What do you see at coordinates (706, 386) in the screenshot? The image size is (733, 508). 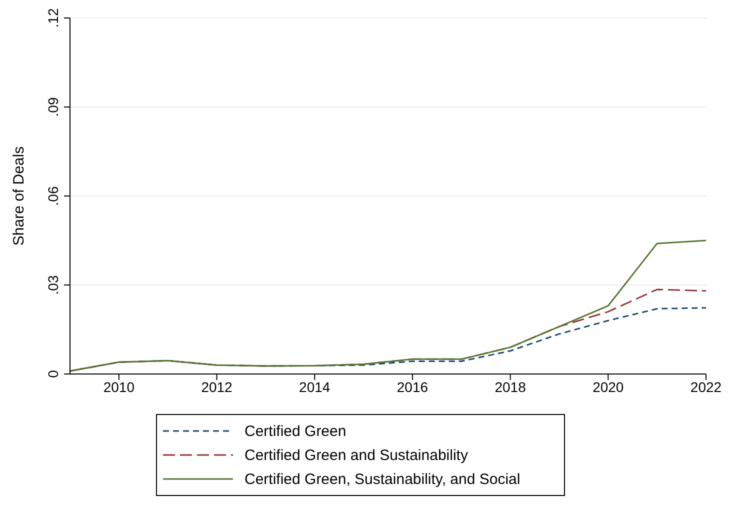 I see `x-tick-label: 2022` at bounding box center [706, 386].